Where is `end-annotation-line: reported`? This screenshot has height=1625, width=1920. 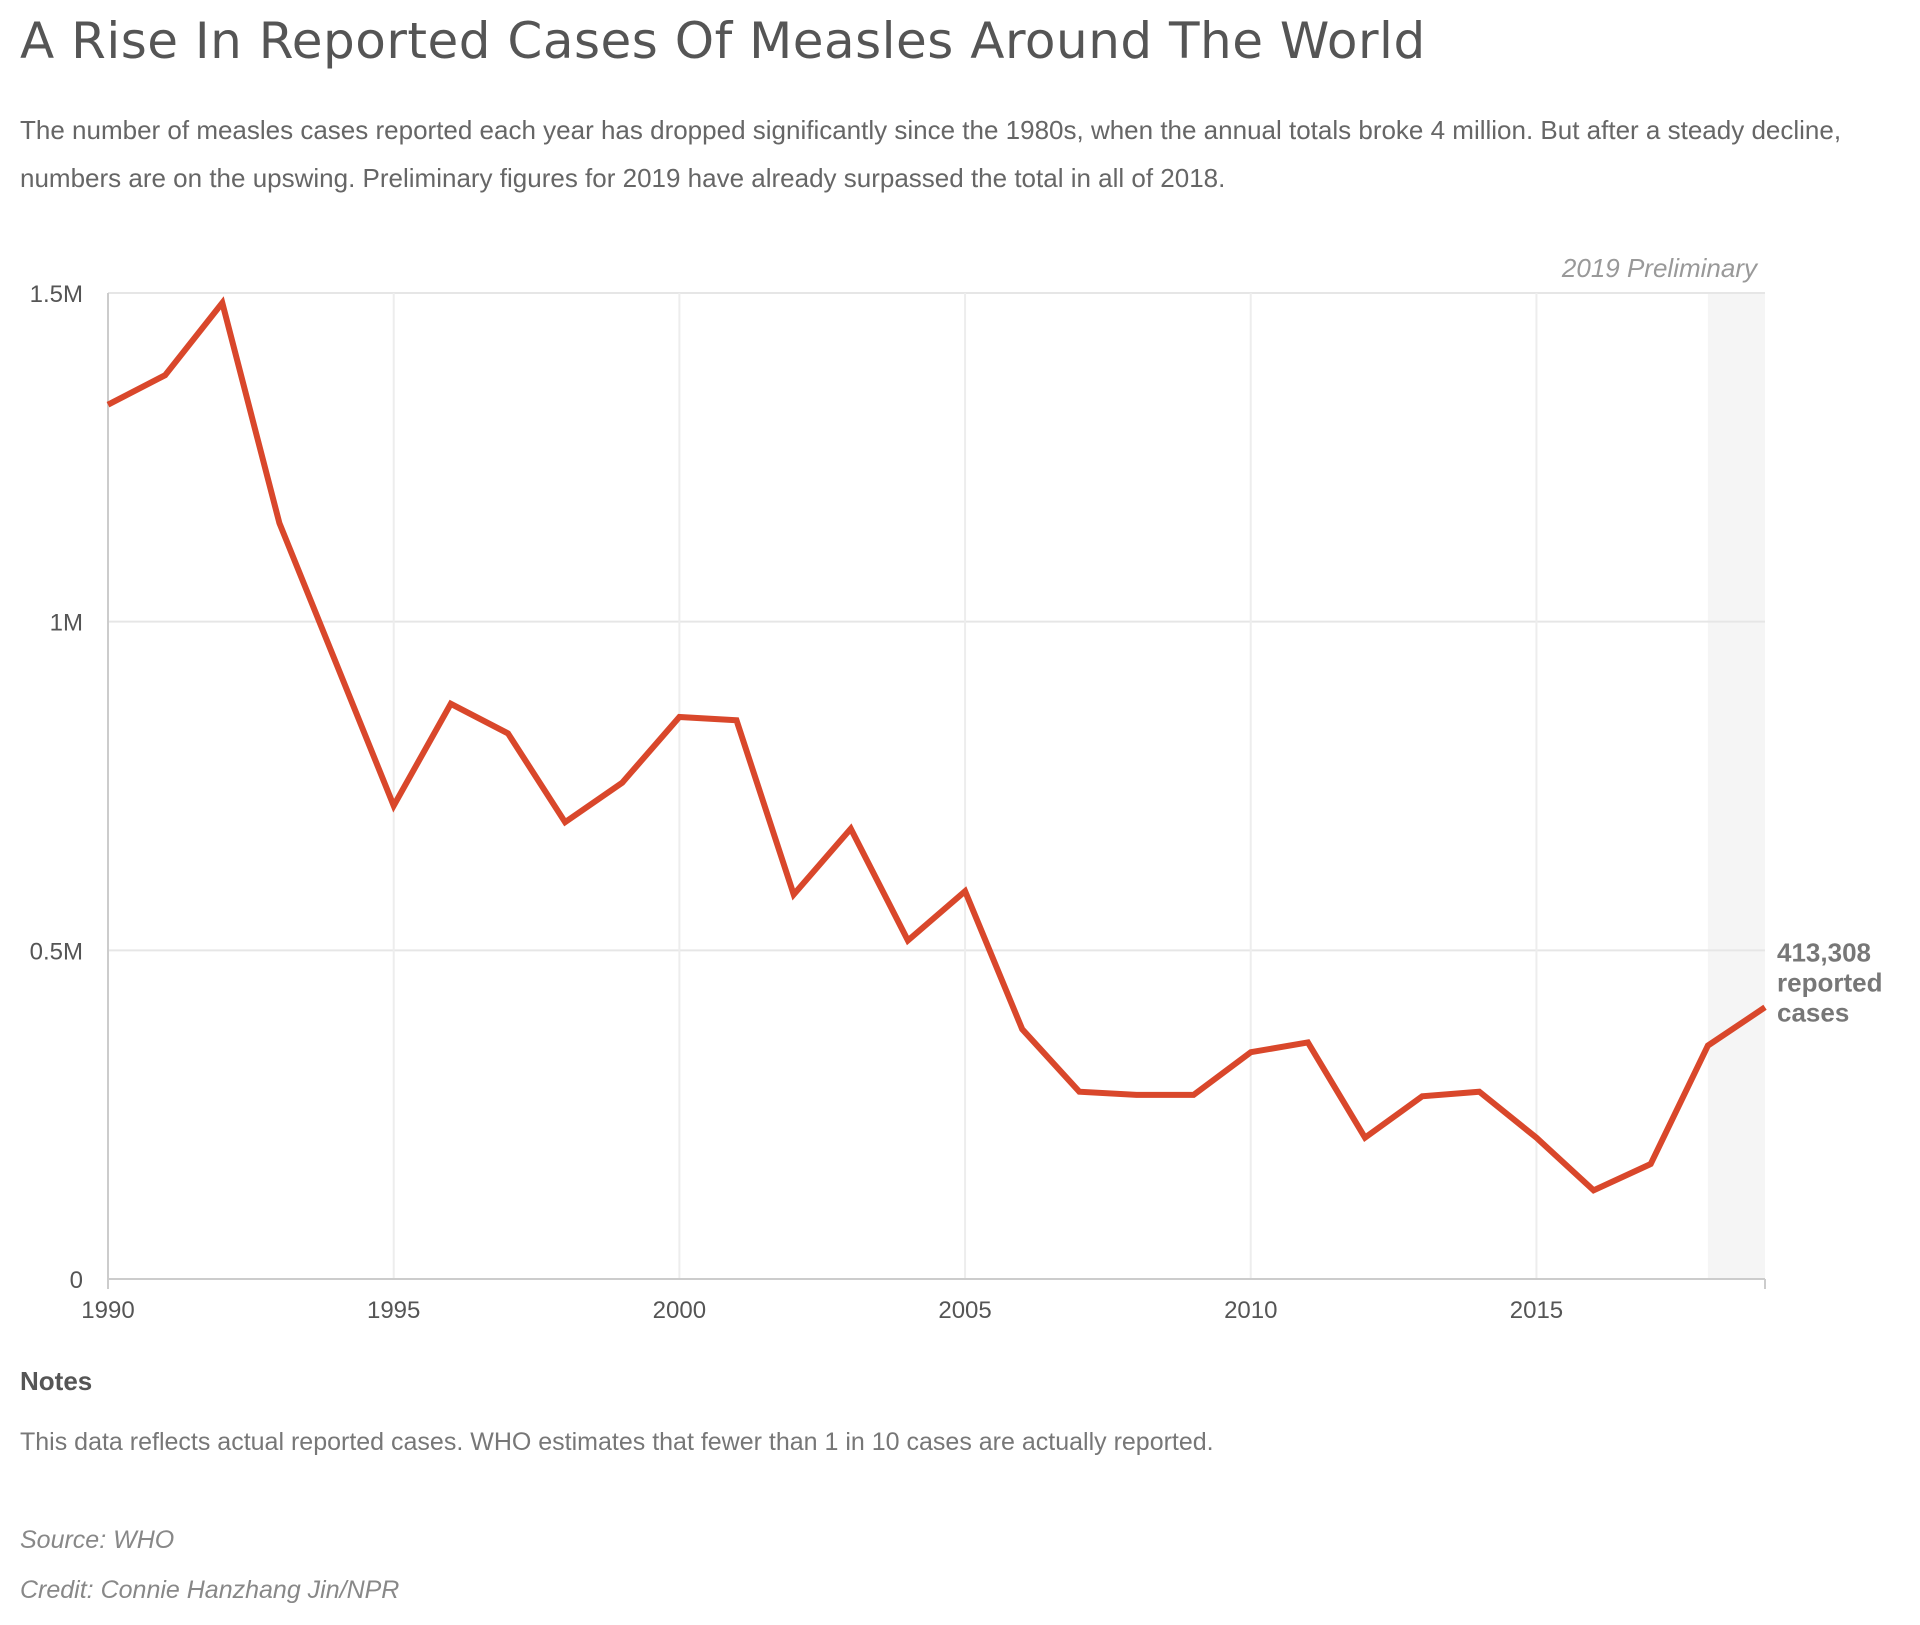
end-annotation-line: reported is located at coordinates (1829, 982).